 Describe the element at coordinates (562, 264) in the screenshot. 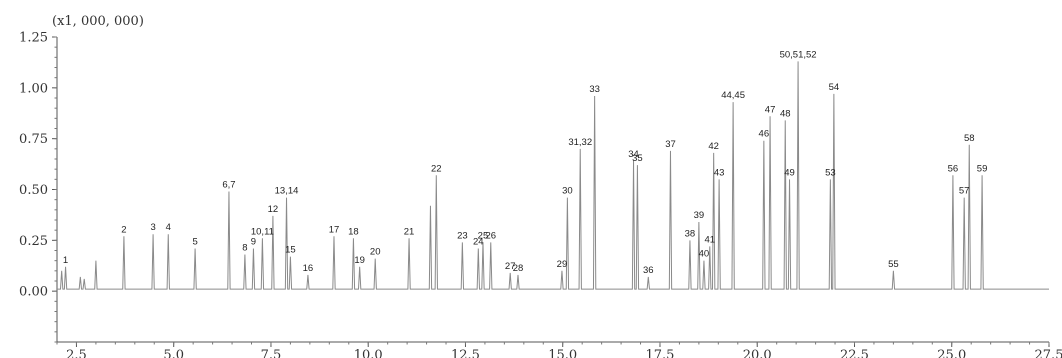

I see `peak-label: 29` at that location.